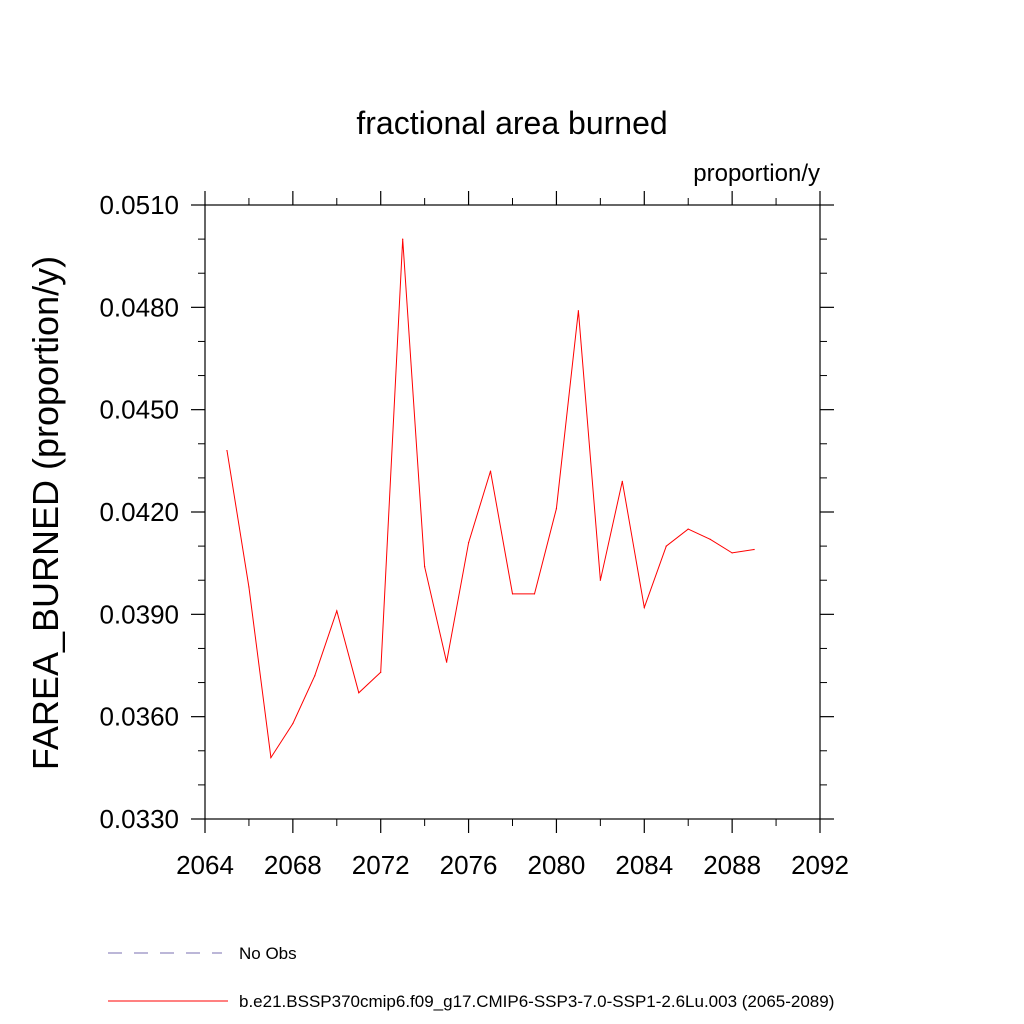  I want to click on legend-label-no-obs: No Obs, so click(268, 953).